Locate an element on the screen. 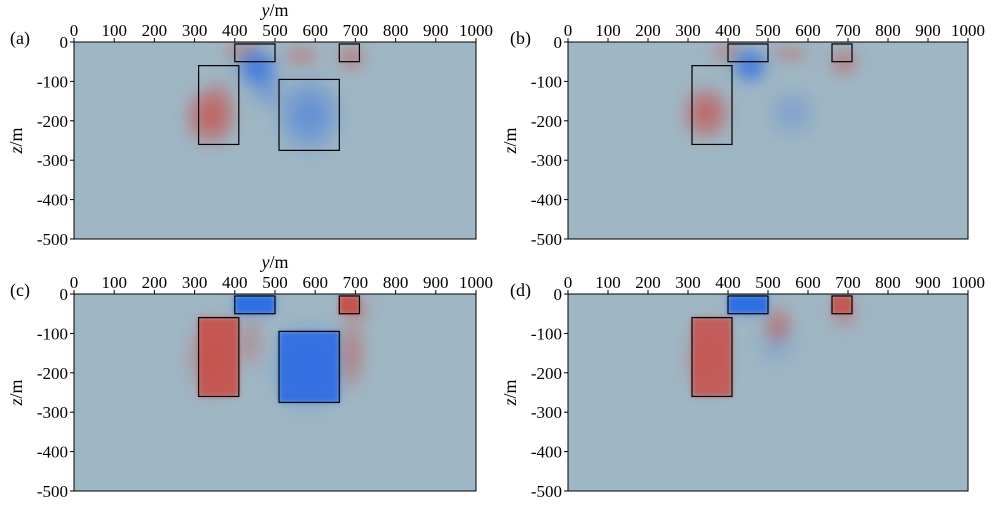 The image size is (1000, 506). heatmap-field is located at coordinates (770, 347).